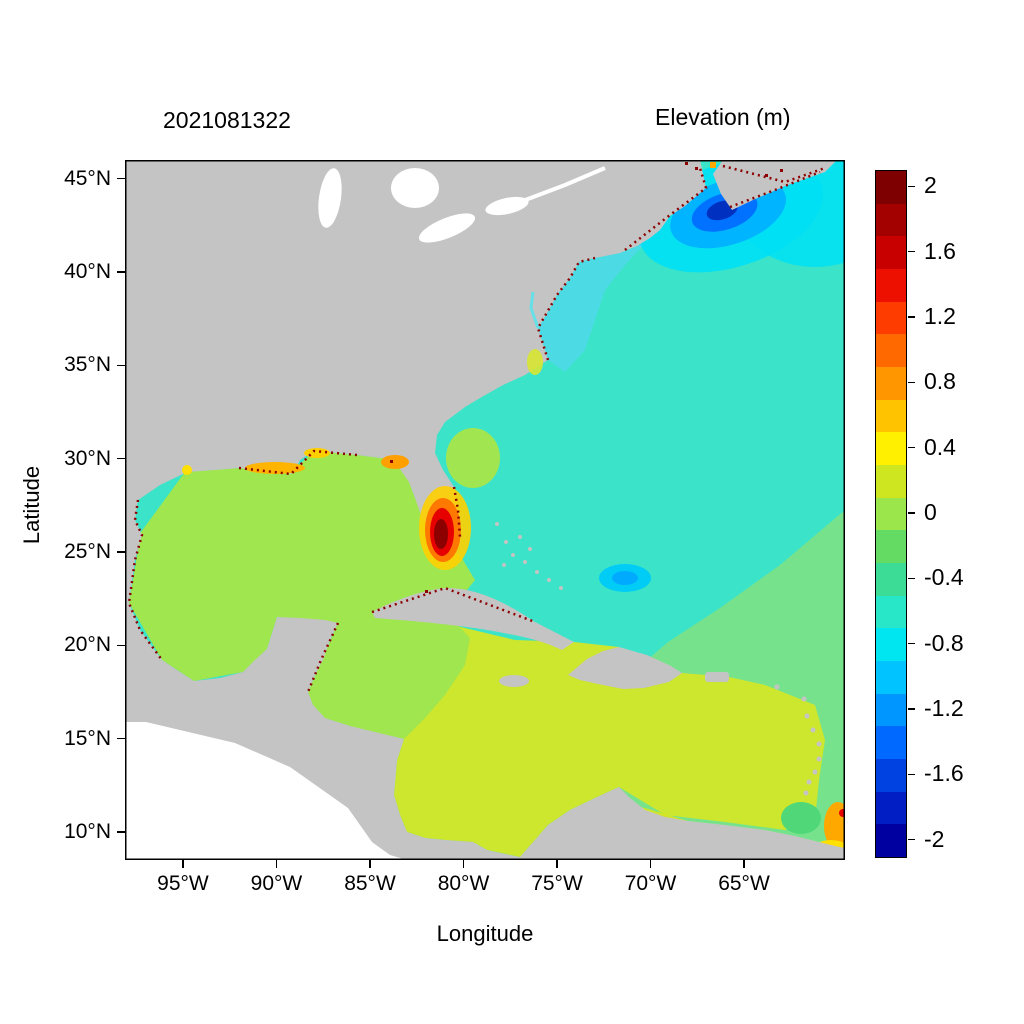 The height and width of the screenshot is (1024, 1024). I want to click on colorbar-title: Elevation (m), so click(723, 117).